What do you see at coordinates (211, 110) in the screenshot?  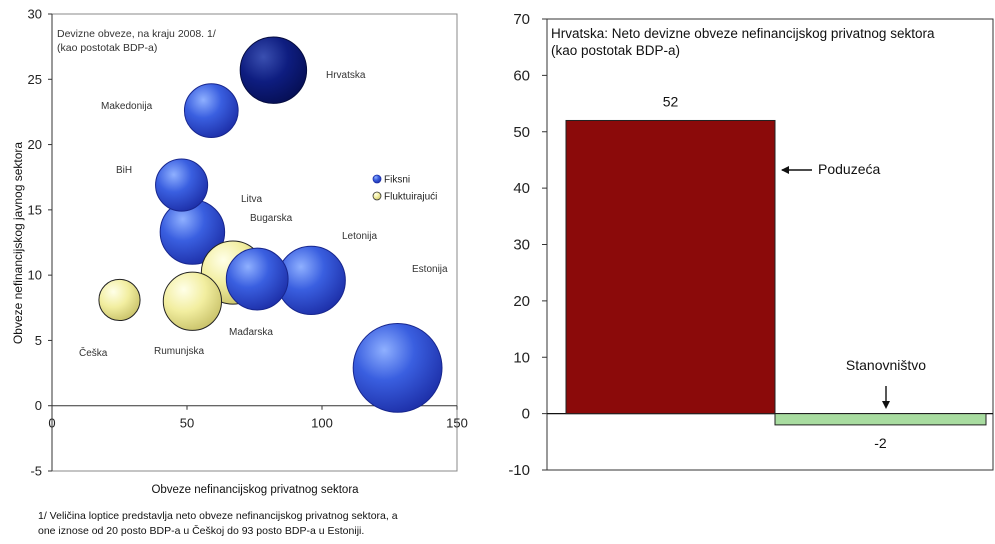 I see `bubble-makedonija` at bounding box center [211, 110].